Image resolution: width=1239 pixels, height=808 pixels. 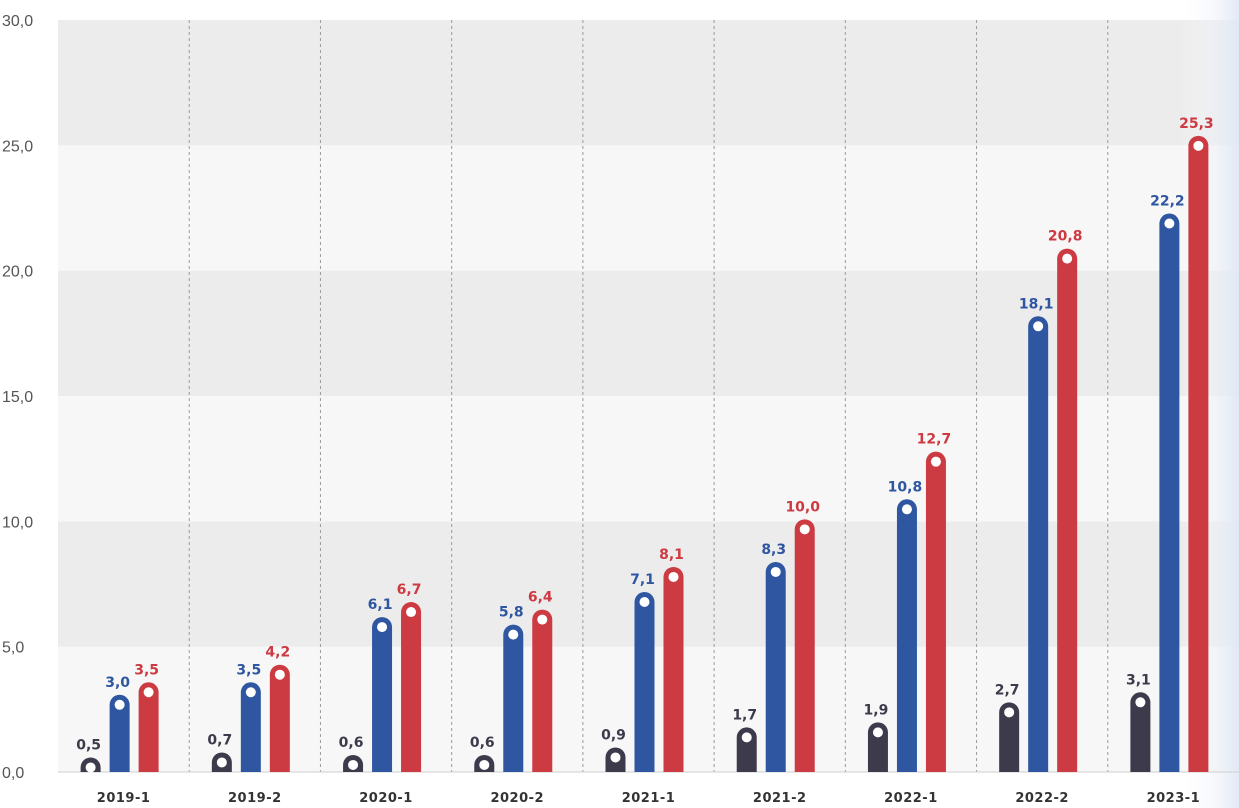 I want to click on data-label: 0,7, so click(x=219, y=740).